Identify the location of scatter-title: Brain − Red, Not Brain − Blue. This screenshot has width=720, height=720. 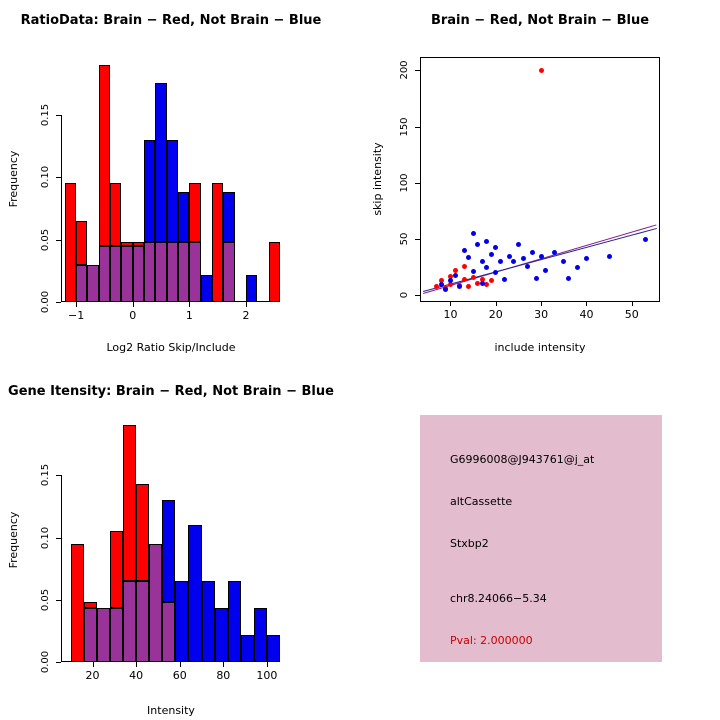
(540, 20).